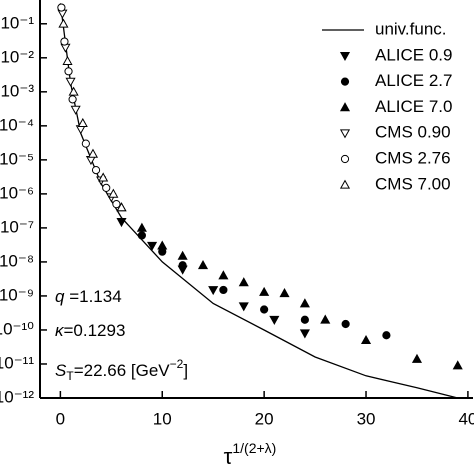 The height and width of the screenshot is (474, 474). What do you see at coordinates (17, 260) in the screenshot?
I see `y-tick-label: 10⁻⁸` at bounding box center [17, 260].